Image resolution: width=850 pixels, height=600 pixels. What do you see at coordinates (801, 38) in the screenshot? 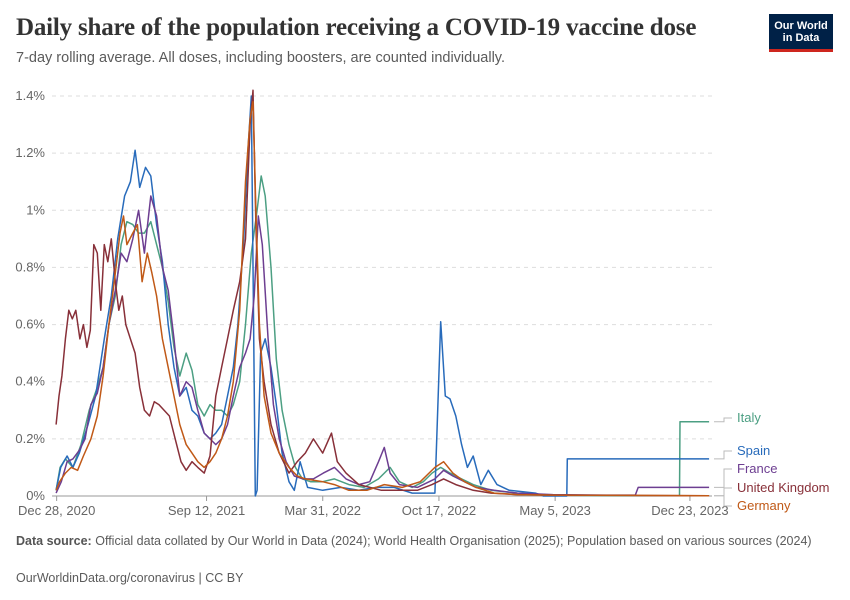
I see `logo-line-2: in Data` at bounding box center [801, 38].